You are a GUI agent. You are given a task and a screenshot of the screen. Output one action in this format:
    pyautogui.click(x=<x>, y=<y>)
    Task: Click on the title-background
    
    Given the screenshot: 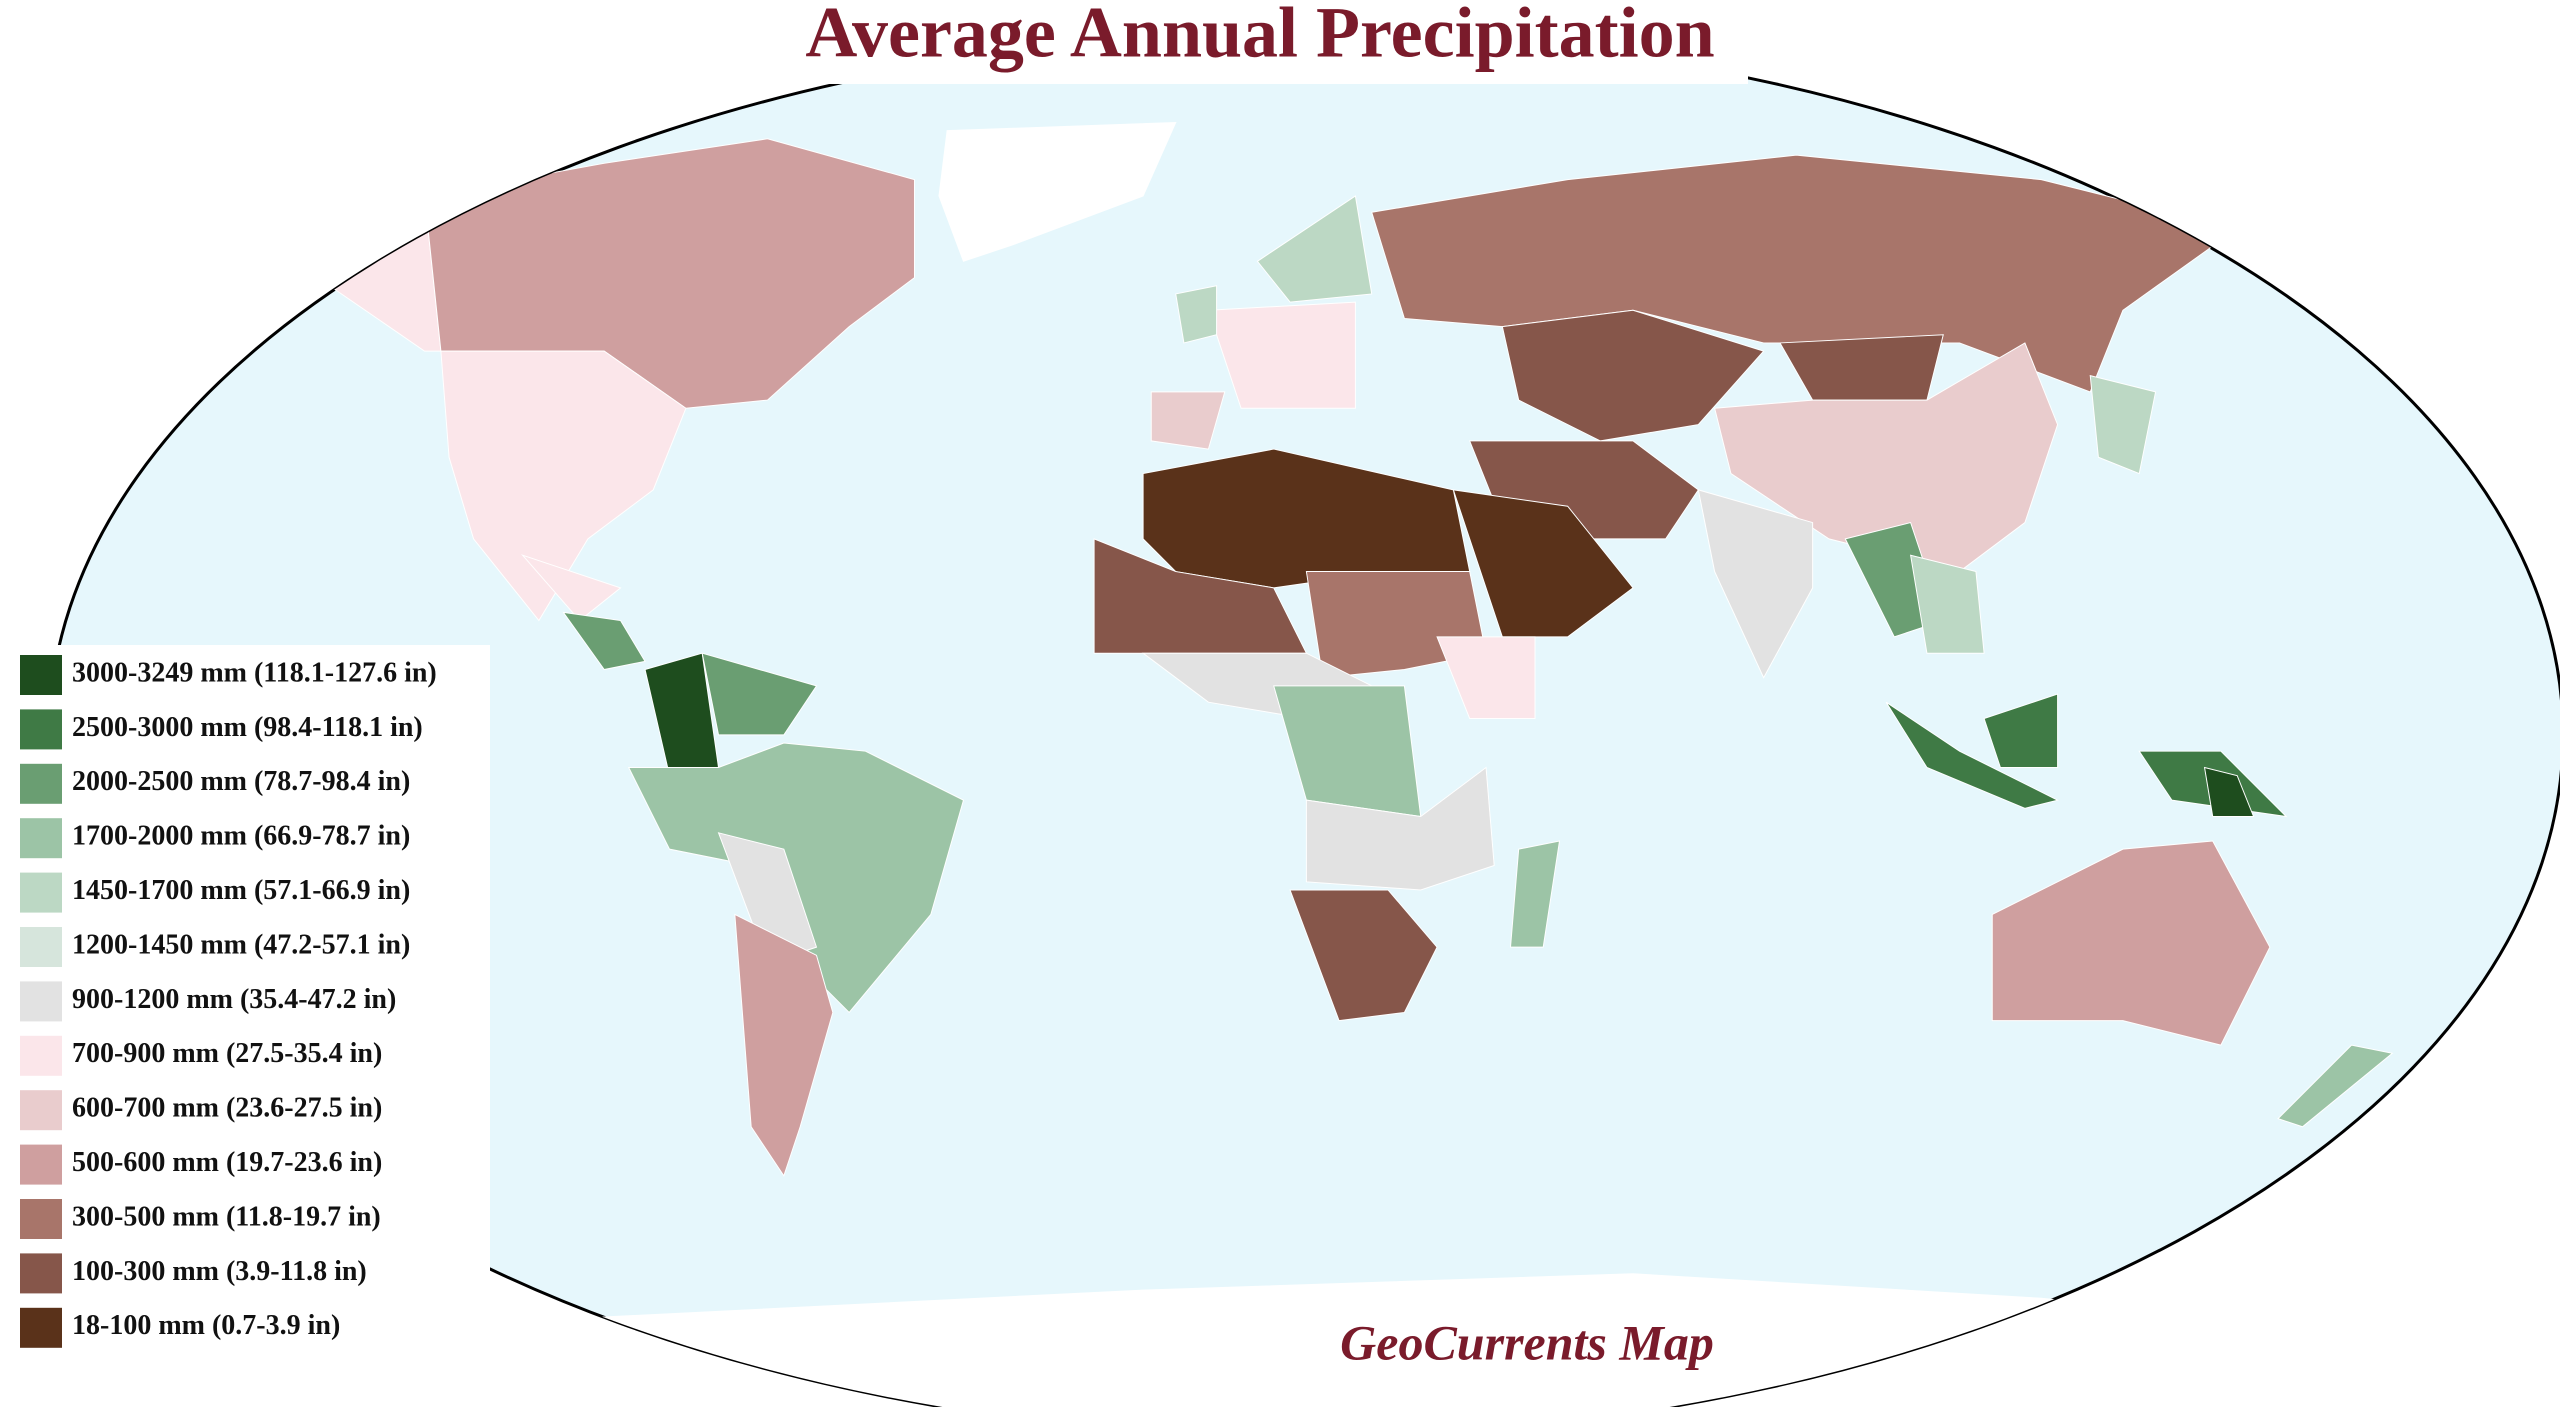 What is the action you would take?
    pyautogui.click(x=1260, y=42)
    